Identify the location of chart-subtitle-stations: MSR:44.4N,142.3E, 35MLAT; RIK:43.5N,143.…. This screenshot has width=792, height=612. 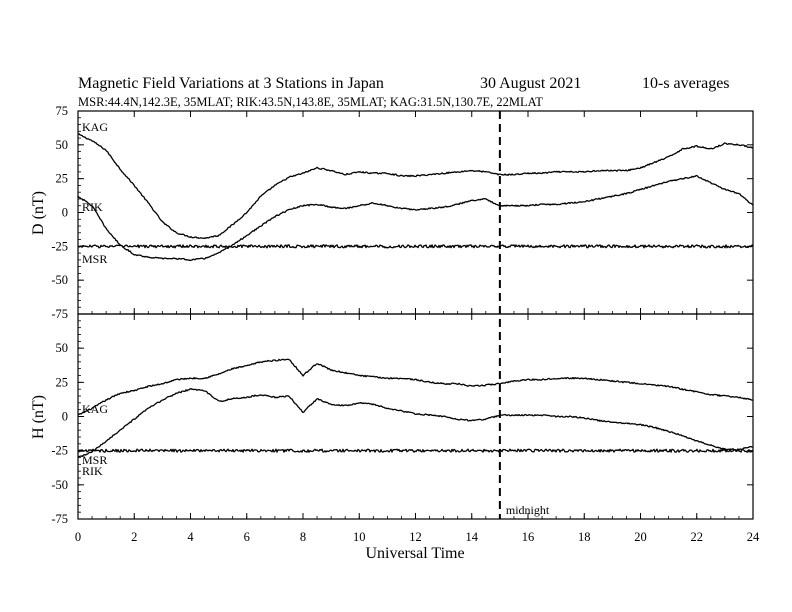
(310, 102).